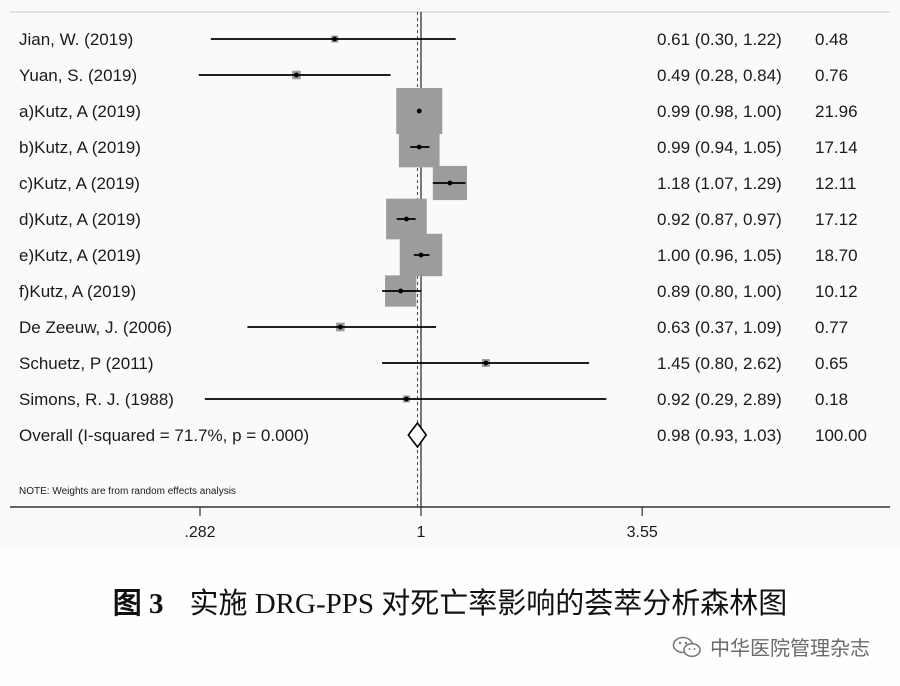  Describe the element at coordinates (95, 327) in the screenshot. I see `study-label: De Zeeuw, J. (2006)` at that location.